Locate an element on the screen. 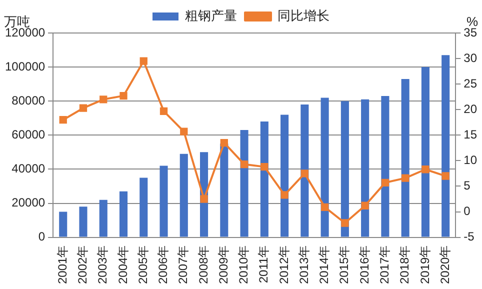  x-tick-label: 2019年 is located at coordinates (425, 264).